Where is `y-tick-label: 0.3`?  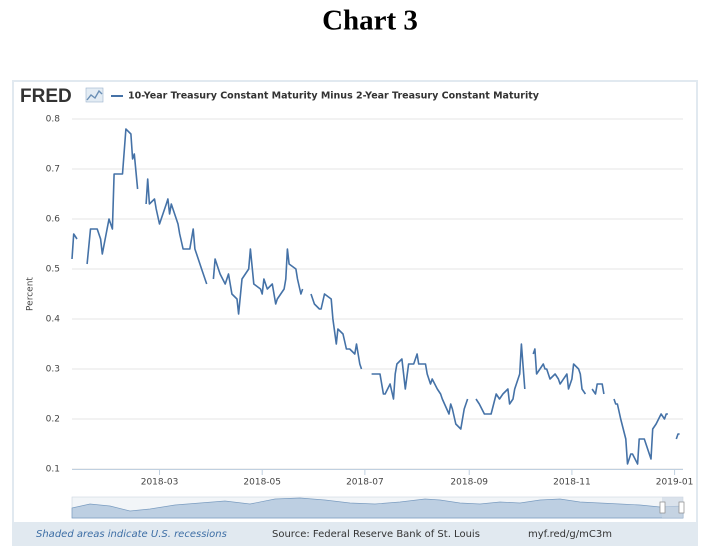 y-tick-label: 0.3 is located at coordinates (53, 370).